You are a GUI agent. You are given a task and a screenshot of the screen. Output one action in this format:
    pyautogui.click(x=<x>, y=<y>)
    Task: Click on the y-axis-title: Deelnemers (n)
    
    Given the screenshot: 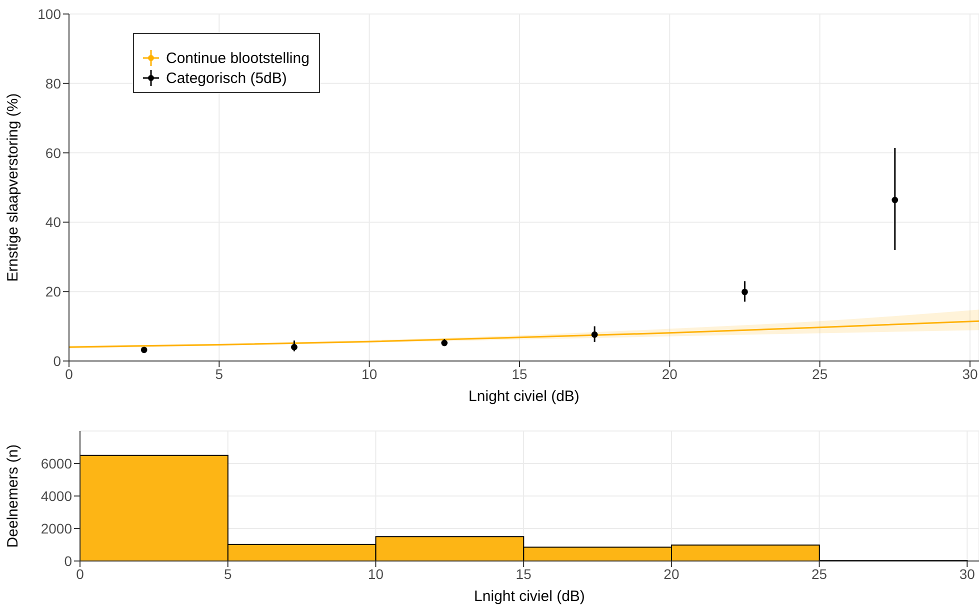 What is the action you would take?
    pyautogui.click(x=13, y=496)
    